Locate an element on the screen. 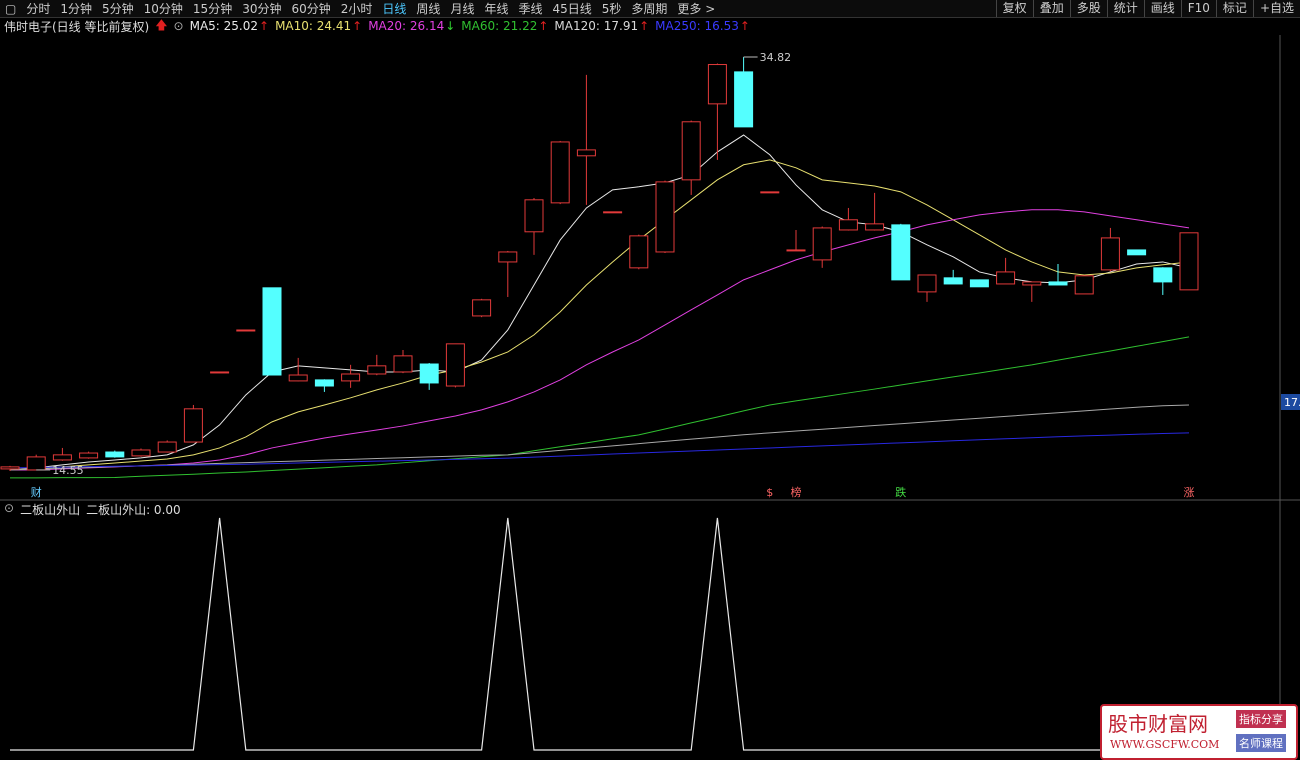 This screenshot has height=760, width=1300. period-tab: 月线 is located at coordinates (462, 9).